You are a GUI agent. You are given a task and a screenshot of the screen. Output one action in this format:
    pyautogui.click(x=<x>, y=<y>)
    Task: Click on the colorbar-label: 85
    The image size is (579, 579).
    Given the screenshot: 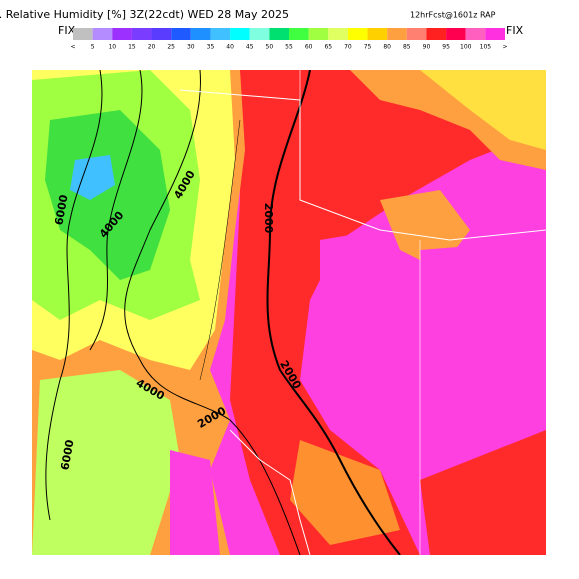 What is the action you would take?
    pyautogui.click(x=407, y=47)
    